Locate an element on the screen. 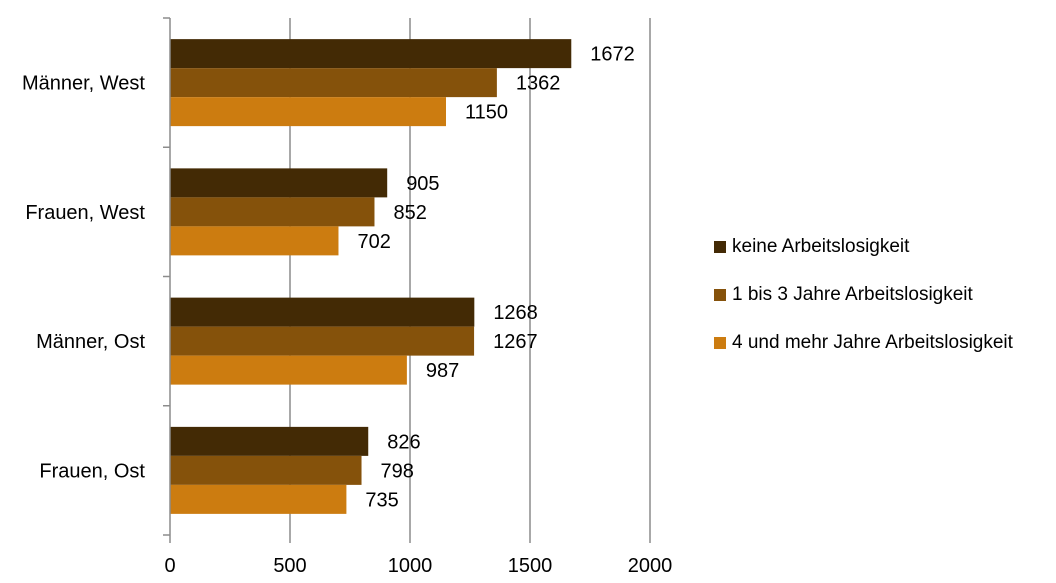 The height and width of the screenshot is (583, 1056). data-label: 1268 is located at coordinates (515, 313).